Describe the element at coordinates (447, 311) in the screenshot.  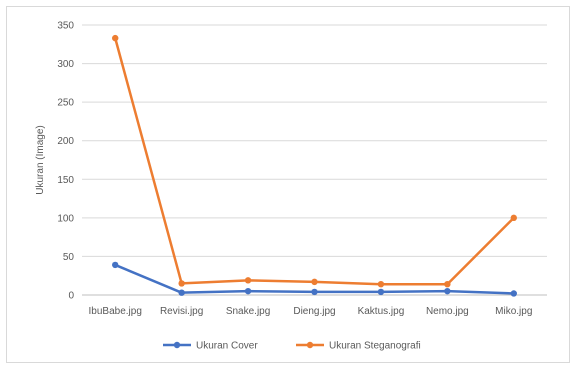
I see `x-tick-label: Nemo.jpg` at that location.